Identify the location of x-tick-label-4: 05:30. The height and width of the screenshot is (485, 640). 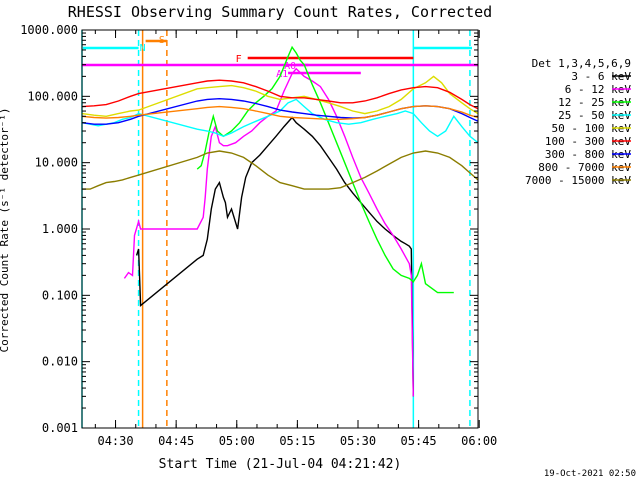
(358, 441).